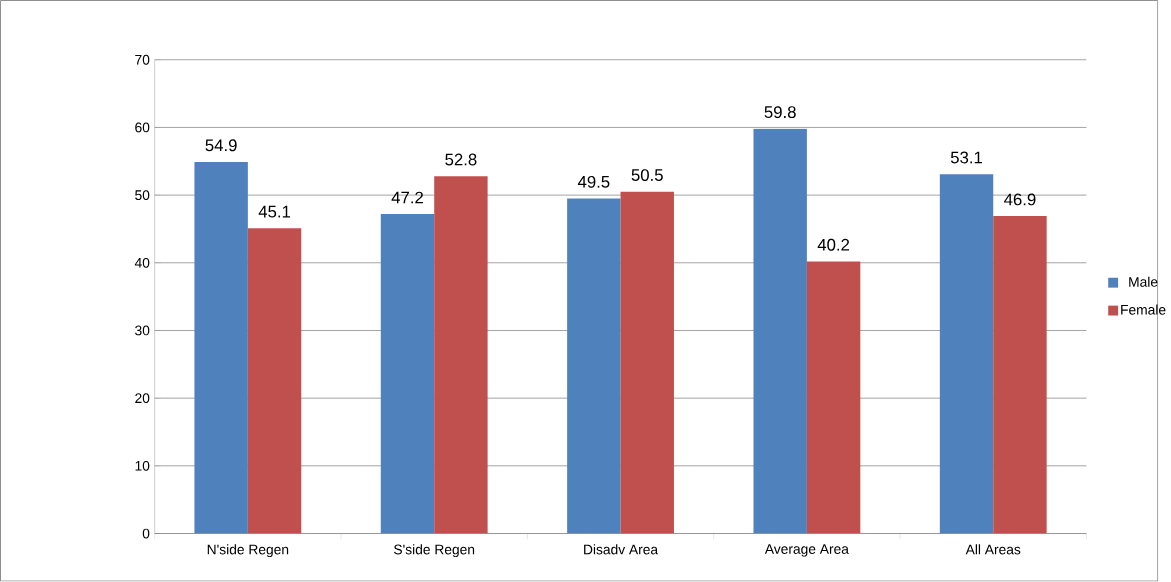 The image size is (1171, 582). Describe the element at coordinates (221, 145) in the screenshot. I see `data-label: 54.9` at that location.